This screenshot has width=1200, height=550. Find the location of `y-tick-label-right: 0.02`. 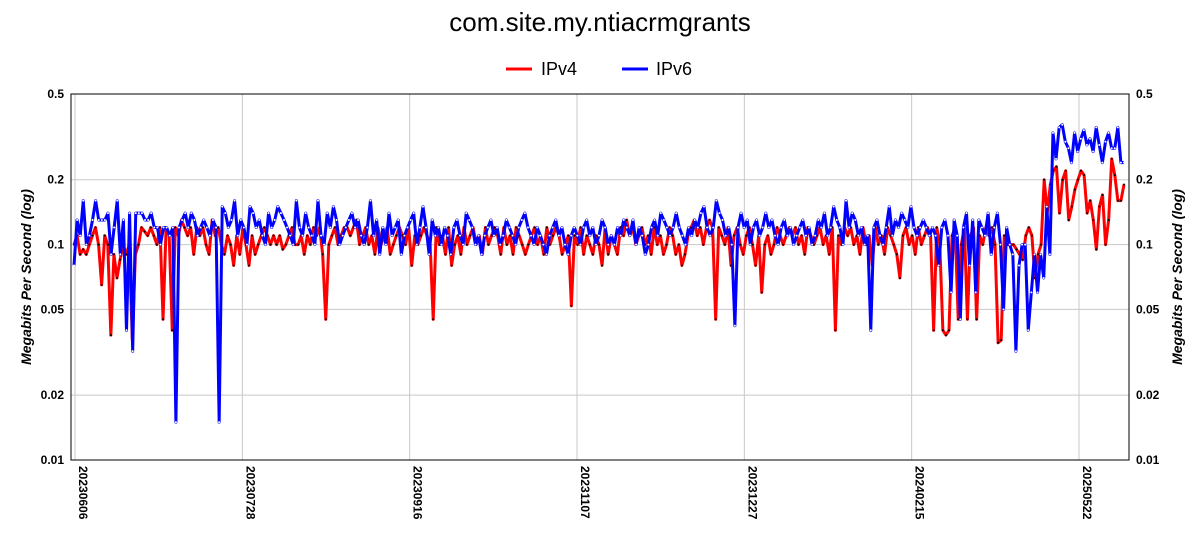

y-tick-label-right: 0.02 is located at coordinates (1148, 395).